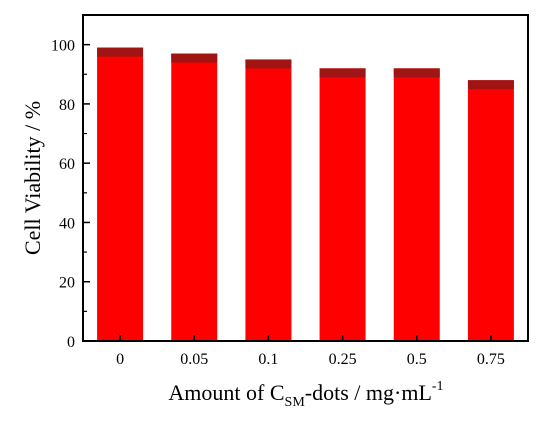  I want to click on y-tick-label: 20, so click(67, 283).